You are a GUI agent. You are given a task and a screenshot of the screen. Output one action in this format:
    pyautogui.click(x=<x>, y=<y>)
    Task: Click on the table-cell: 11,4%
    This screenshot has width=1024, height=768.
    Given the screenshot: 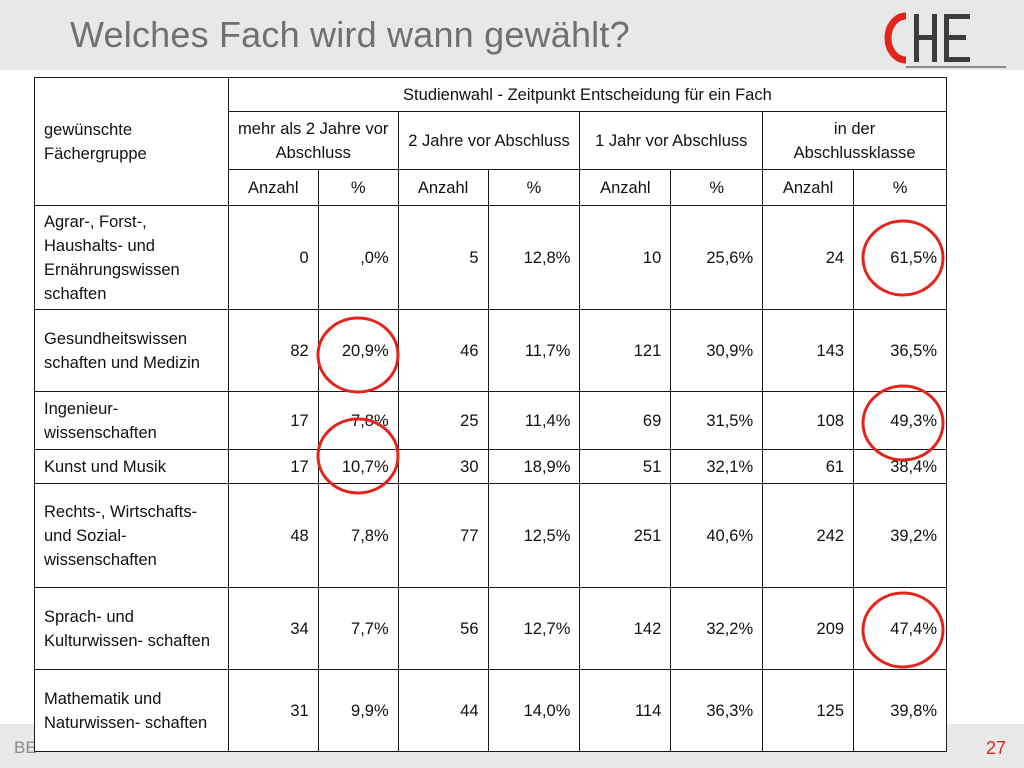 What is the action you would take?
    pyautogui.click(x=534, y=420)
    